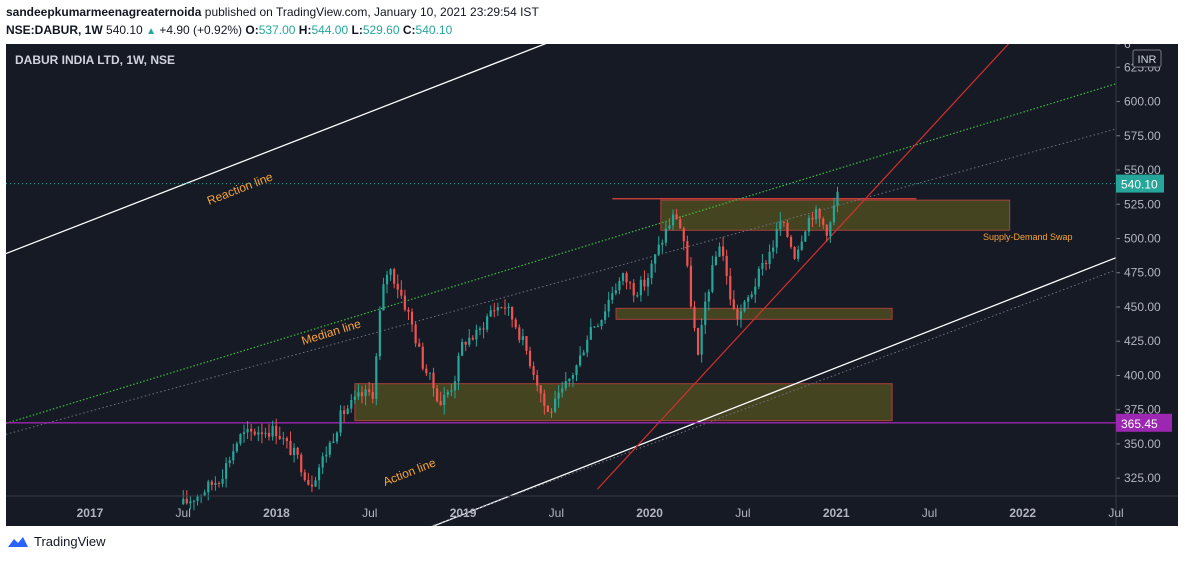  I want to click on y-tick-label-1: 350.00, so click(1142, 444).